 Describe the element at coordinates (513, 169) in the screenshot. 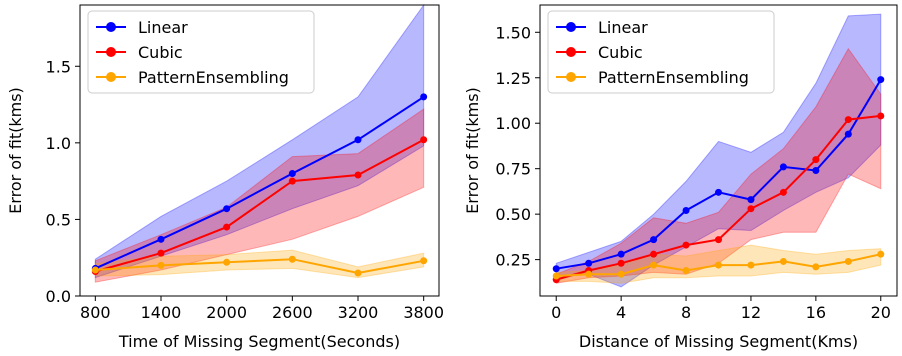

I see `y-tick-label: 0.75` at that location.